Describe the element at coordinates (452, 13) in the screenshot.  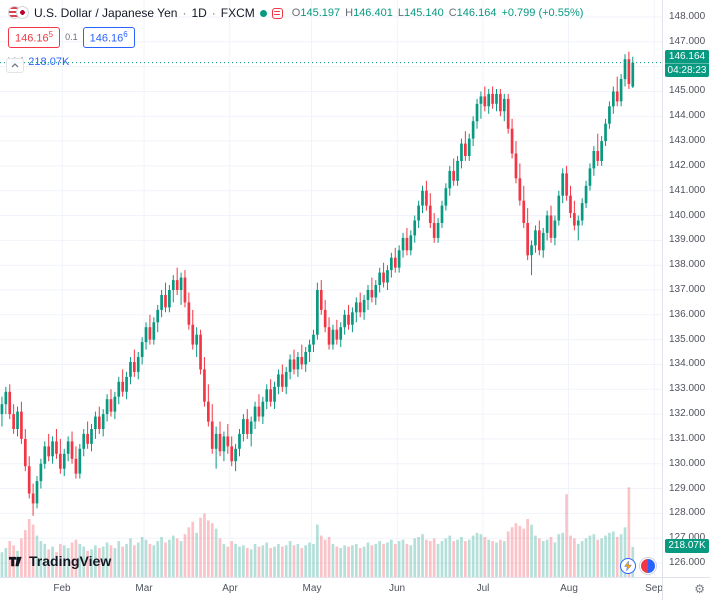
I see `close-label: C` at that location.